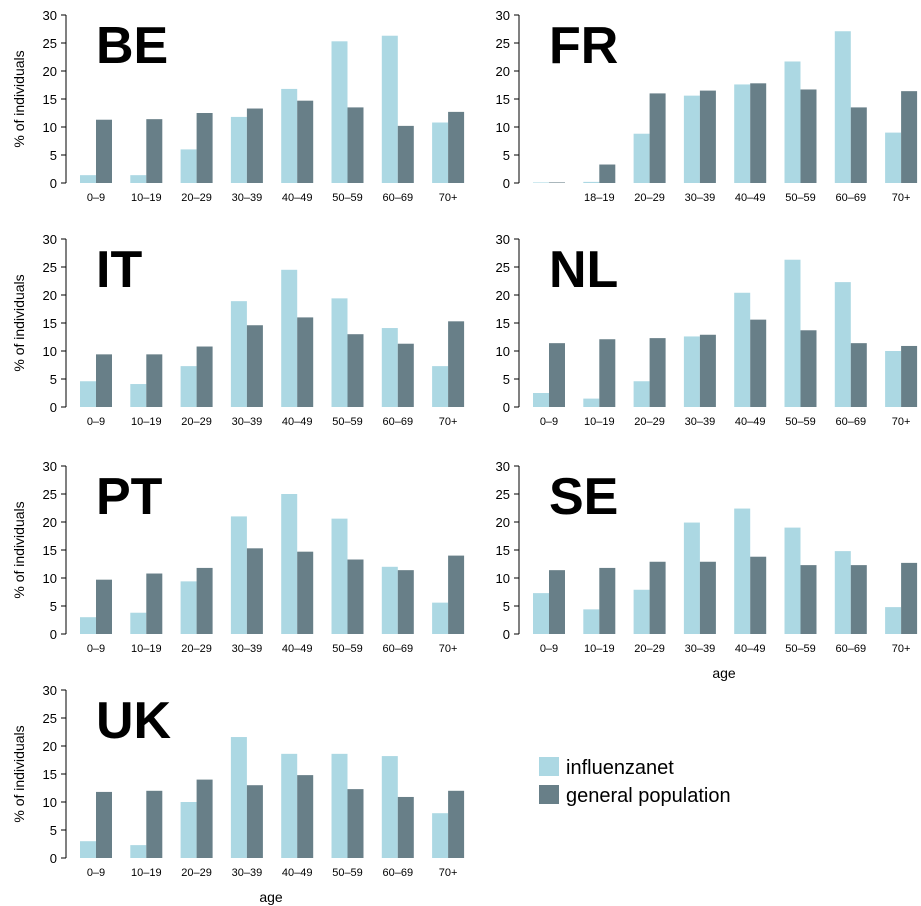  What do you see at coordinates (635, 782) in the screenshot?
I see `legend: influenzanet general population` at bounding box center [635, 782].